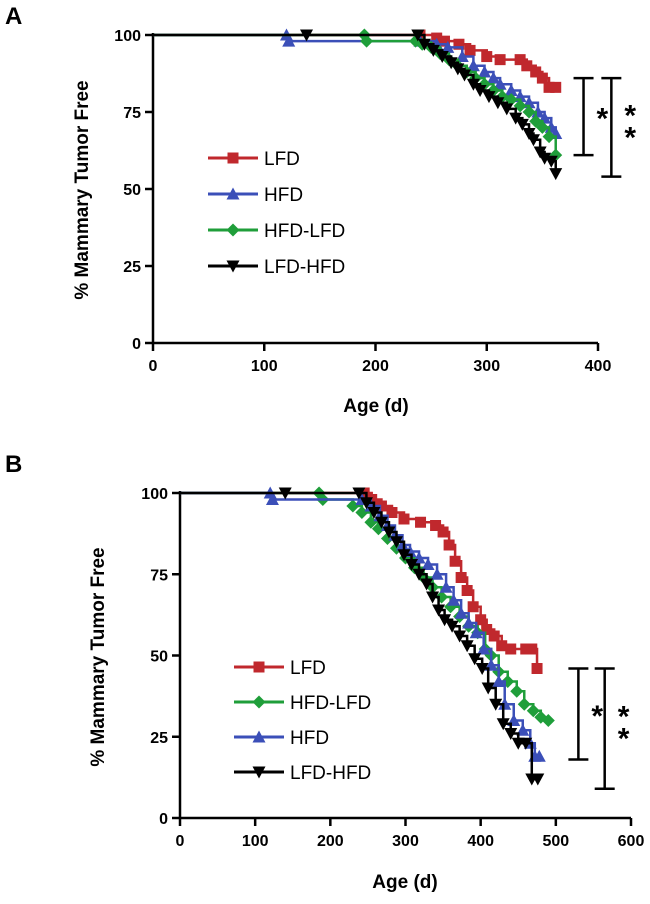 The width and height of the screenshot is (650, 904). What do you see at coordinates (259, 736) in the screenshot?
I see `legend-marker-b-hfd` at bounding box center [259, 736].